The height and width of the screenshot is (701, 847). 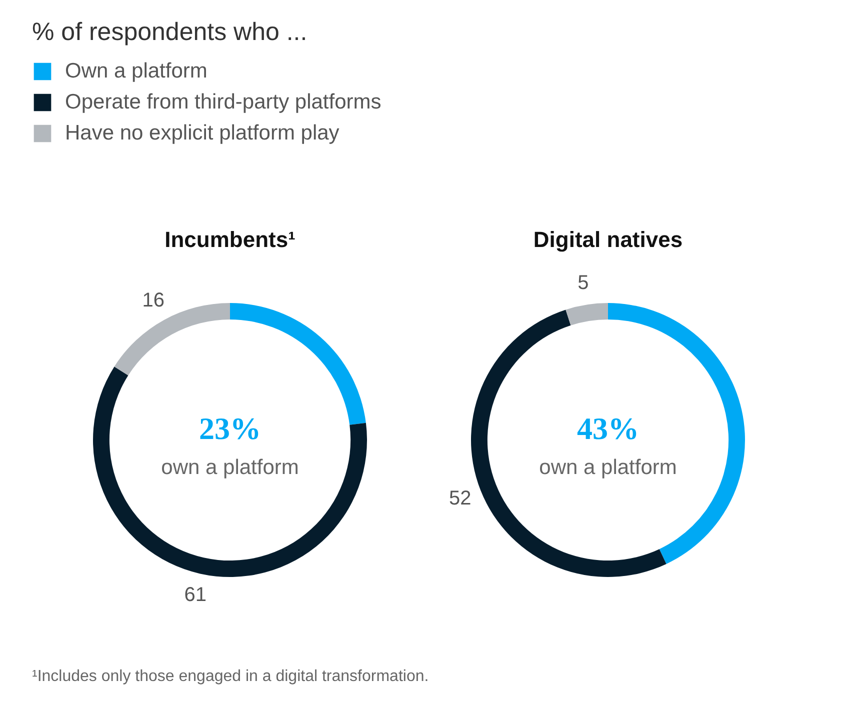 What do you see at coordinates (195, 595) in the screenshot?
I see `data-label: 61` at bounding box center [195, 595].